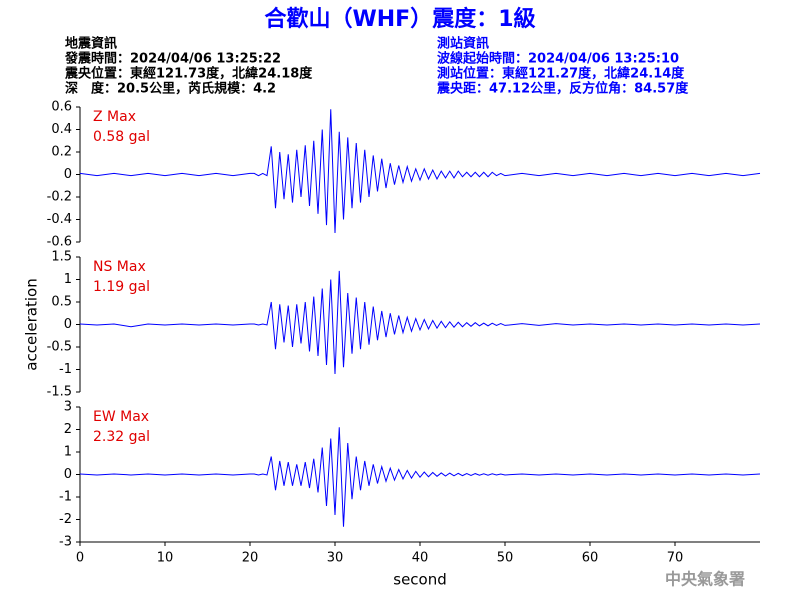 This screenshot has height=604, width=800. What do you see at coordinates (561, 74) in the screenshot?
I see `header-right: 測站位置：東經121.27度，北緯24.14度` at bounding box center [561, 74].